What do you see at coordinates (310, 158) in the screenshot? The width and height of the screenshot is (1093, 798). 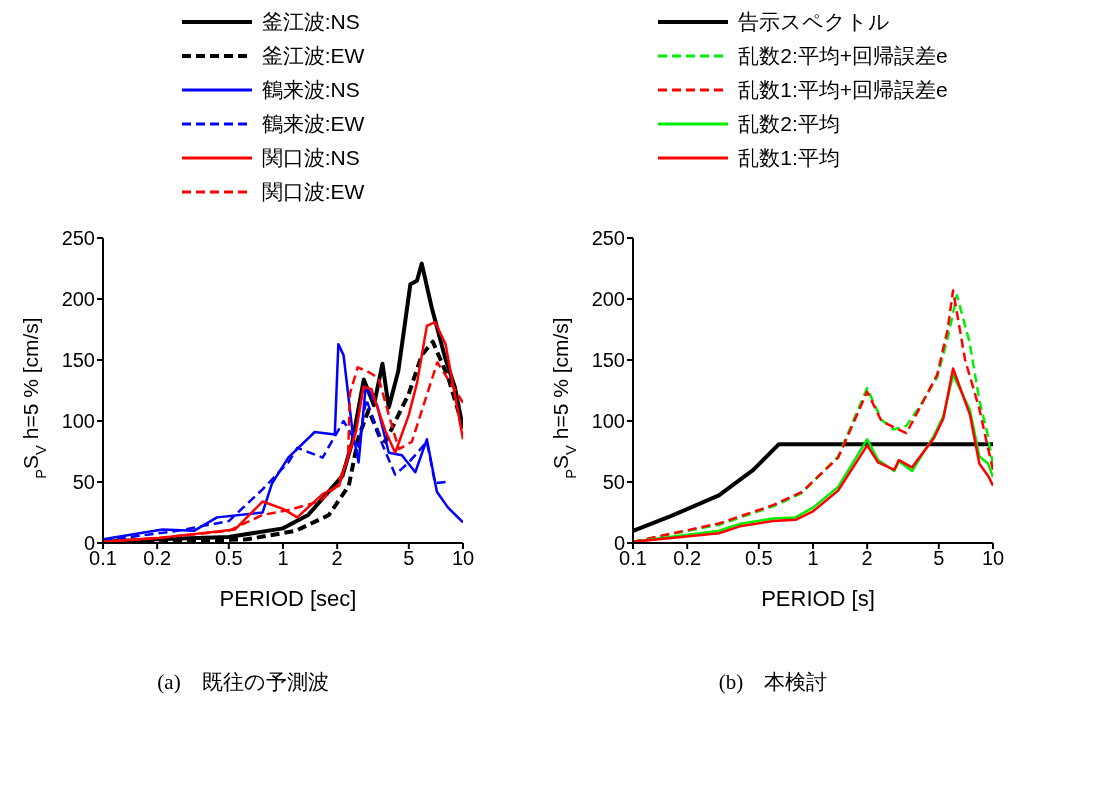 I see `legend-label: 関口波:NS` at bounding box center [310, 158].